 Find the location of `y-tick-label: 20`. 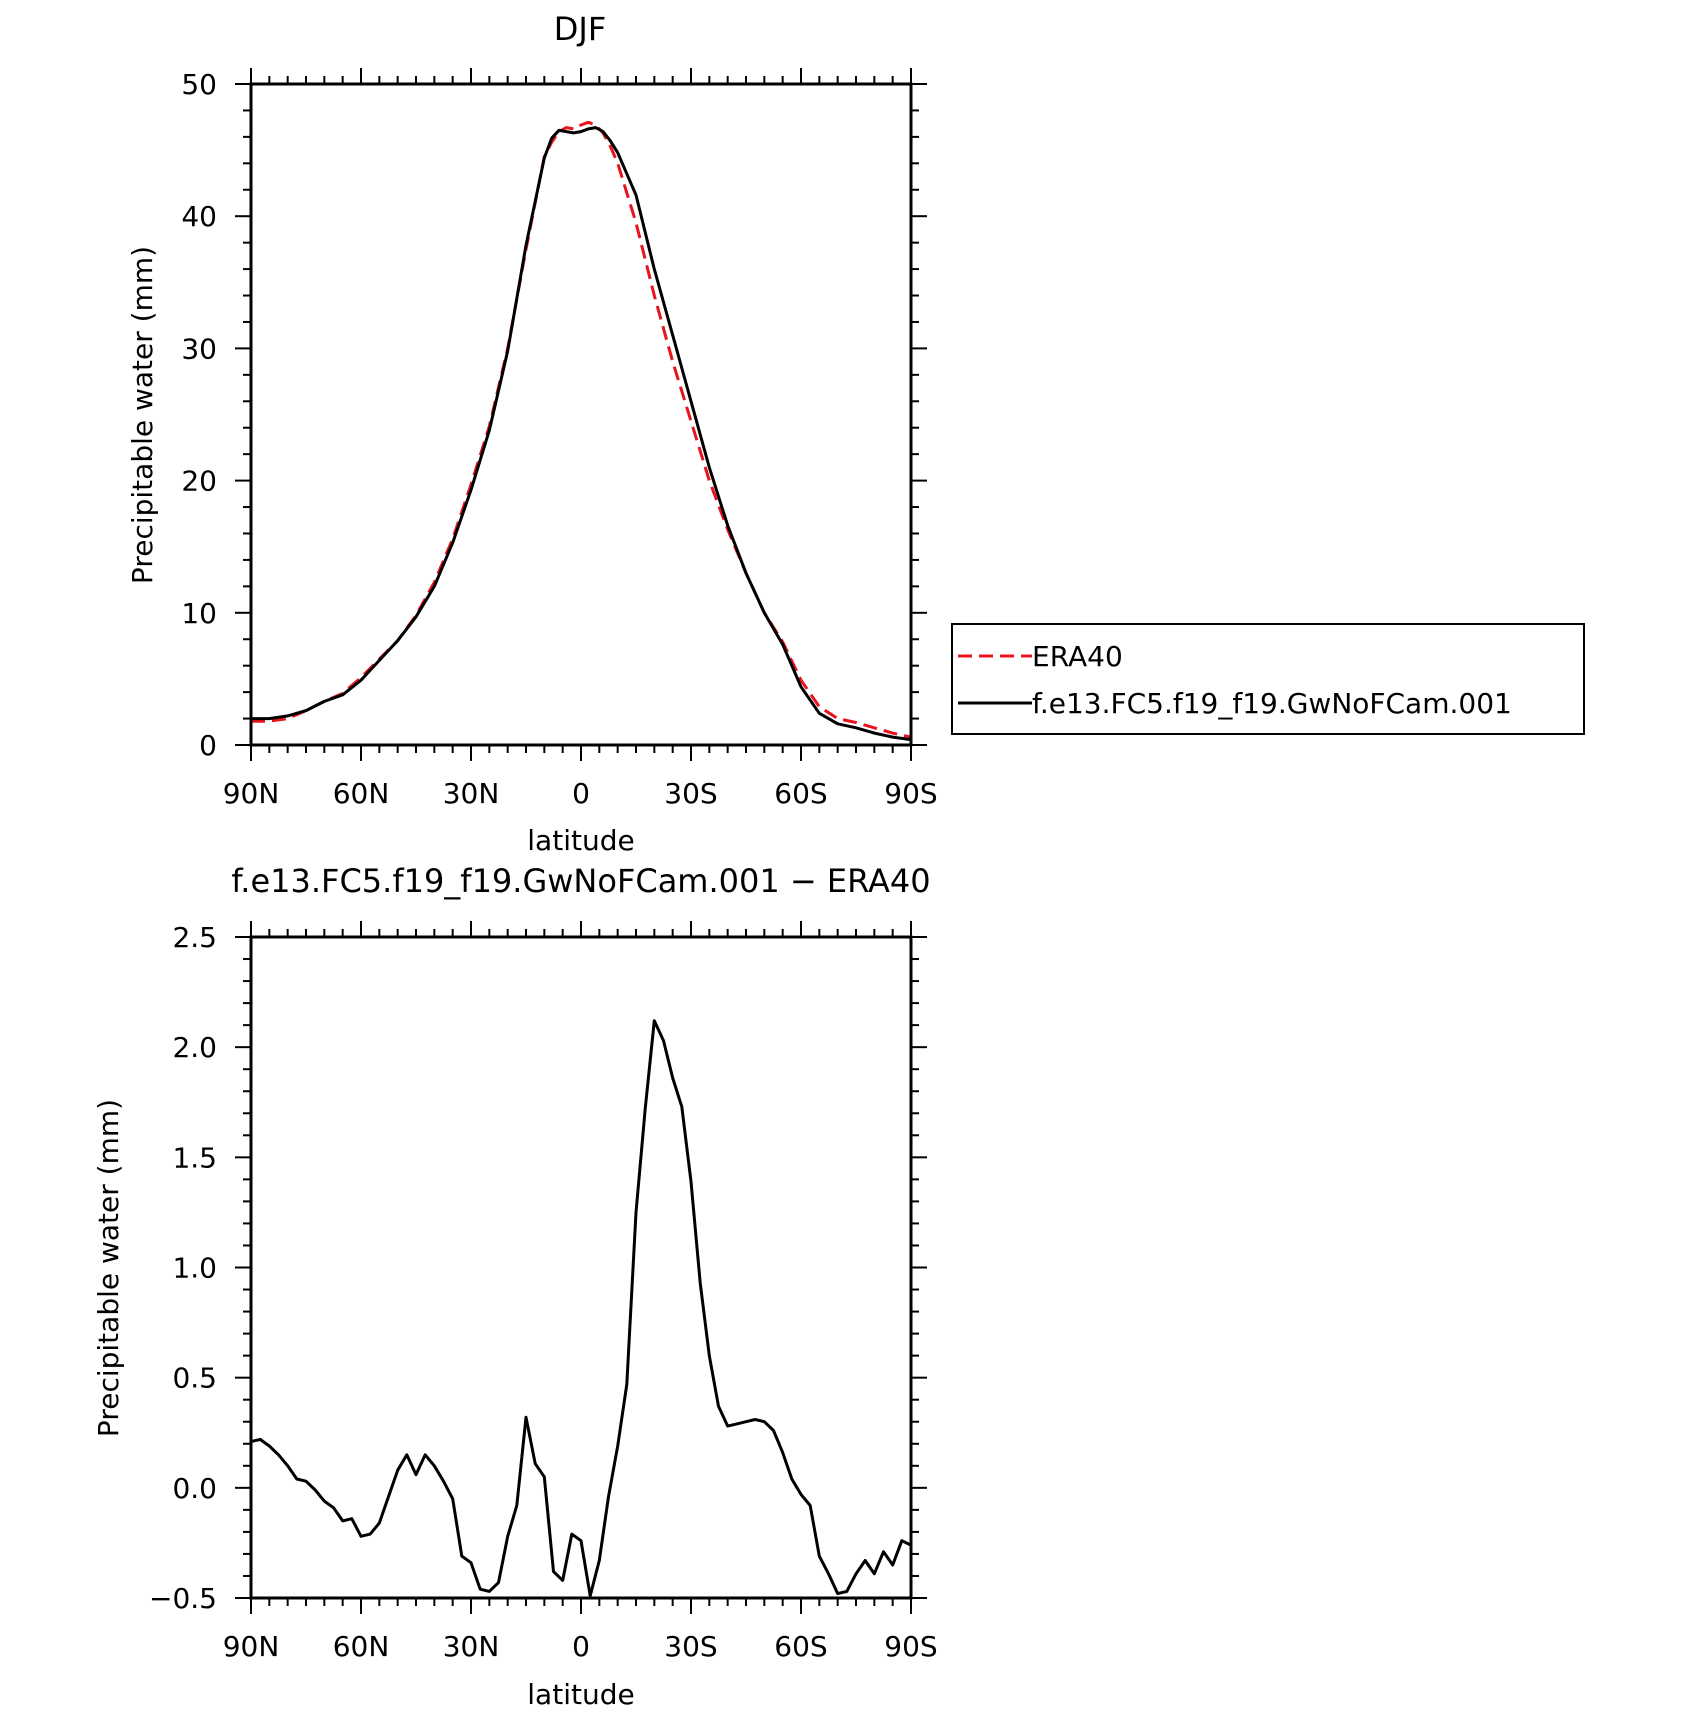

y-tick-label: 20 is located at coordinates (199, 481).